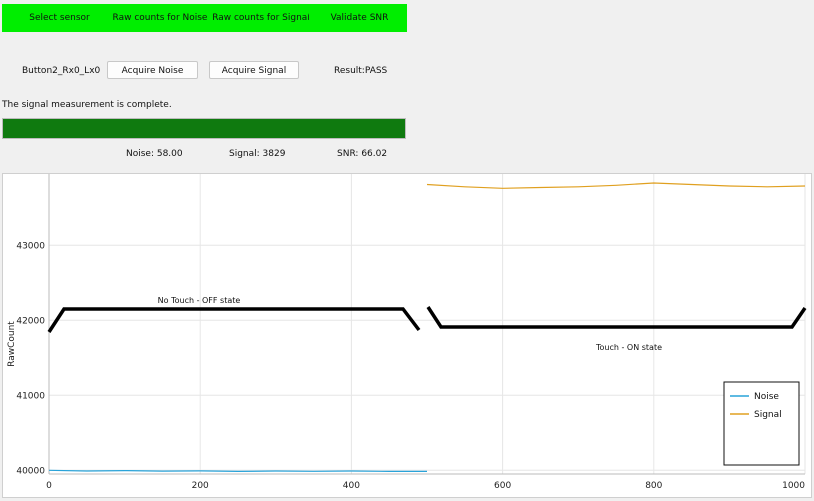 The height and width of the screenshot is (501, 814). What do you see at coordinates (616, 185) in the screenshot?
I see `series-signal-line` at bounding box center [616, 185].